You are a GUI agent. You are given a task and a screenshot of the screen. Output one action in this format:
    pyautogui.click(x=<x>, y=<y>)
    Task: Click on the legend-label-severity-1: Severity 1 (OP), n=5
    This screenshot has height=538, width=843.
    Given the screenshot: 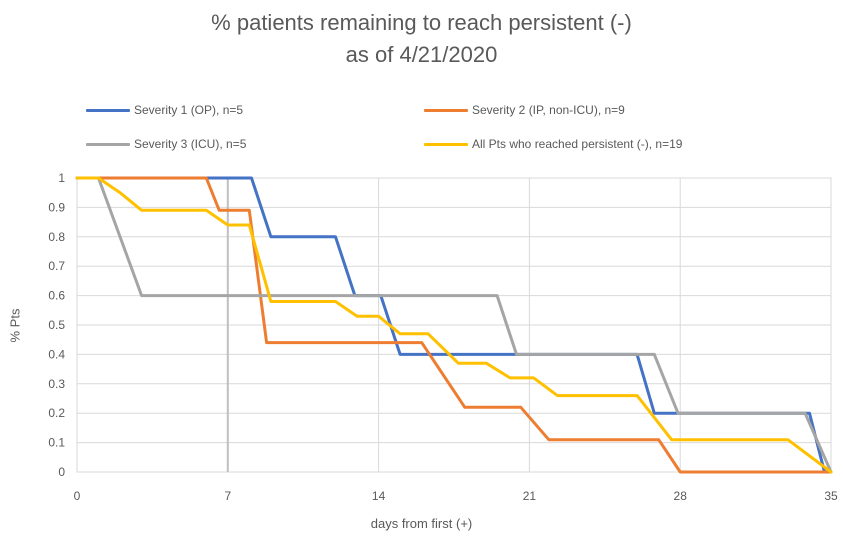 What is the action you would take?
    pyautogui.click(x=189, y=110)
    